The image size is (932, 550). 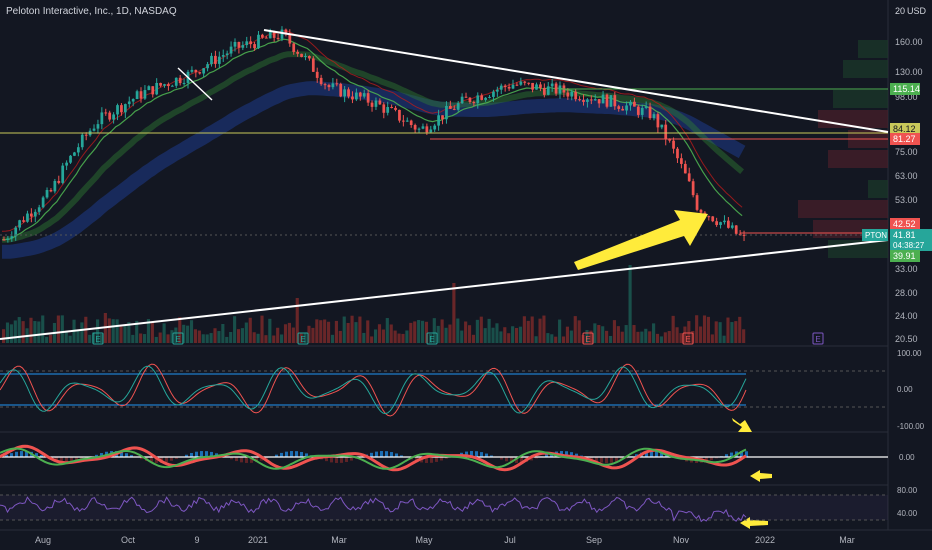 I want to click on tag-yellow-text: 84.12, so click(x=904, y=129).